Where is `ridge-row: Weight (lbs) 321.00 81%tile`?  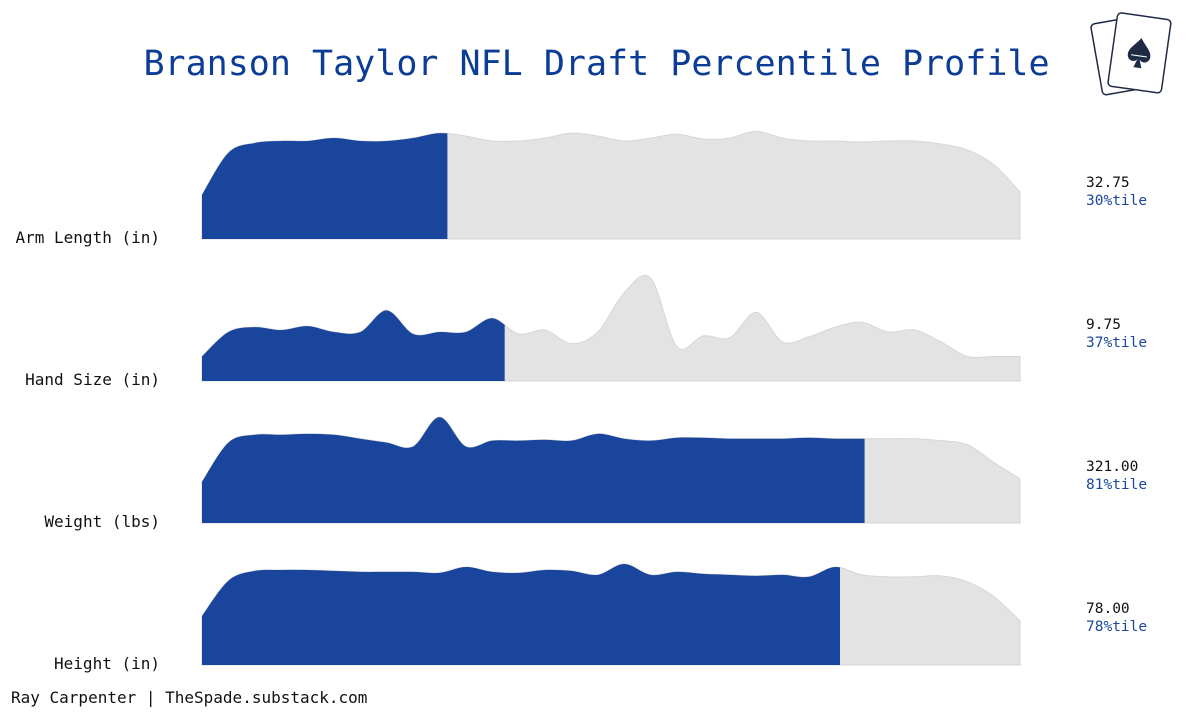 ridge-row: Weight (lbs) 321.00 81%tile is located at coordinates (595, 473).